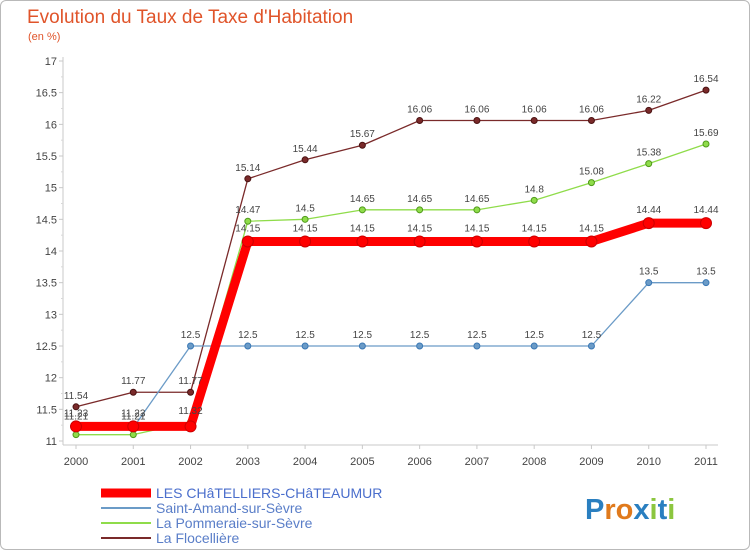  Describe the element at coordinates (305, 462) in the screenshot. I see `x-tick-label: 2004` at that location.